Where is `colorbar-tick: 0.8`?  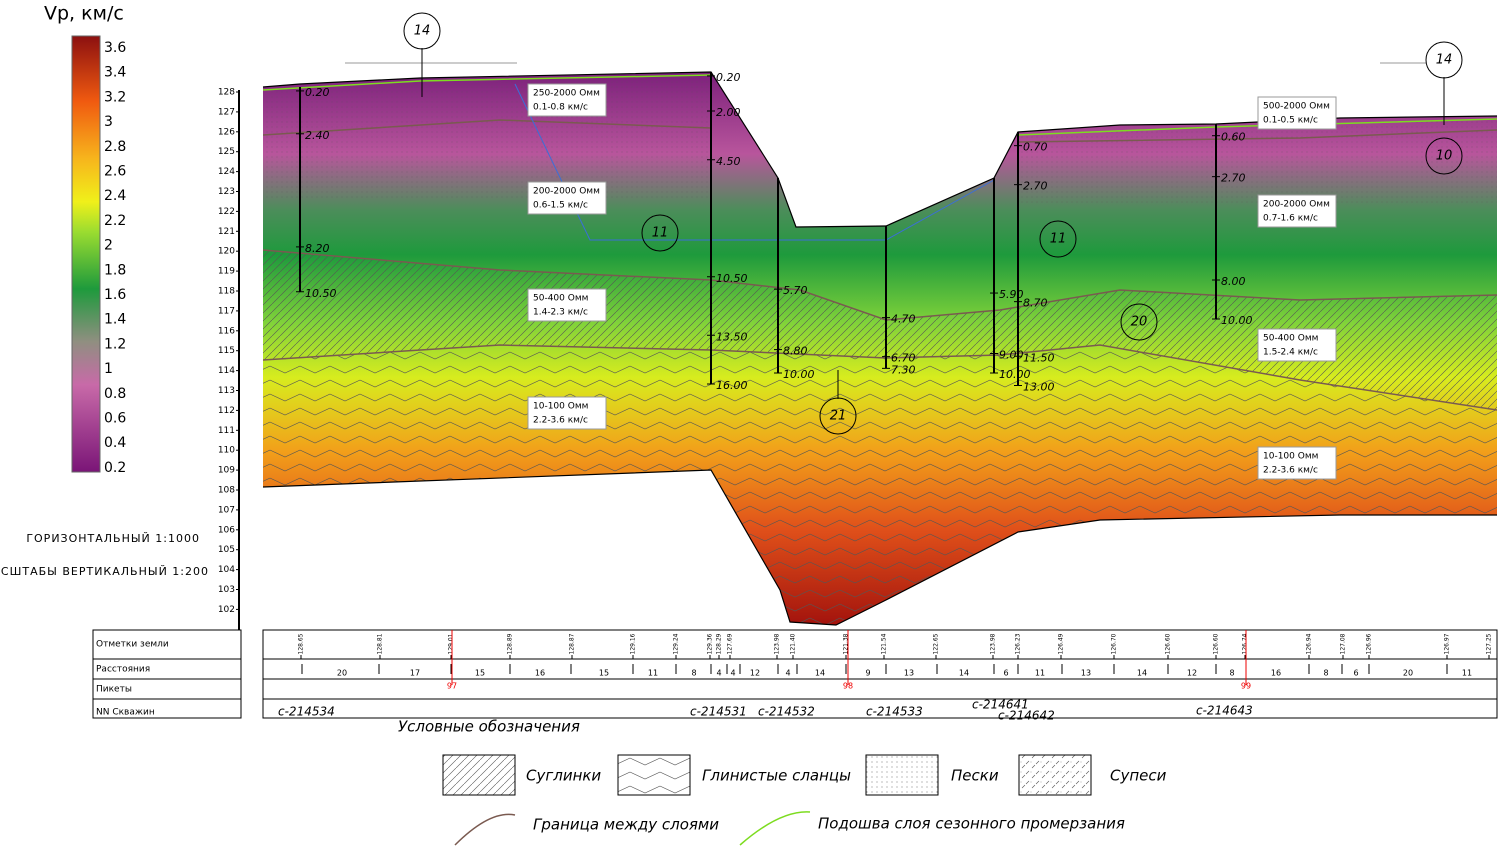 colorbar-tick: 0.8 is located at coordinates (115, 394).